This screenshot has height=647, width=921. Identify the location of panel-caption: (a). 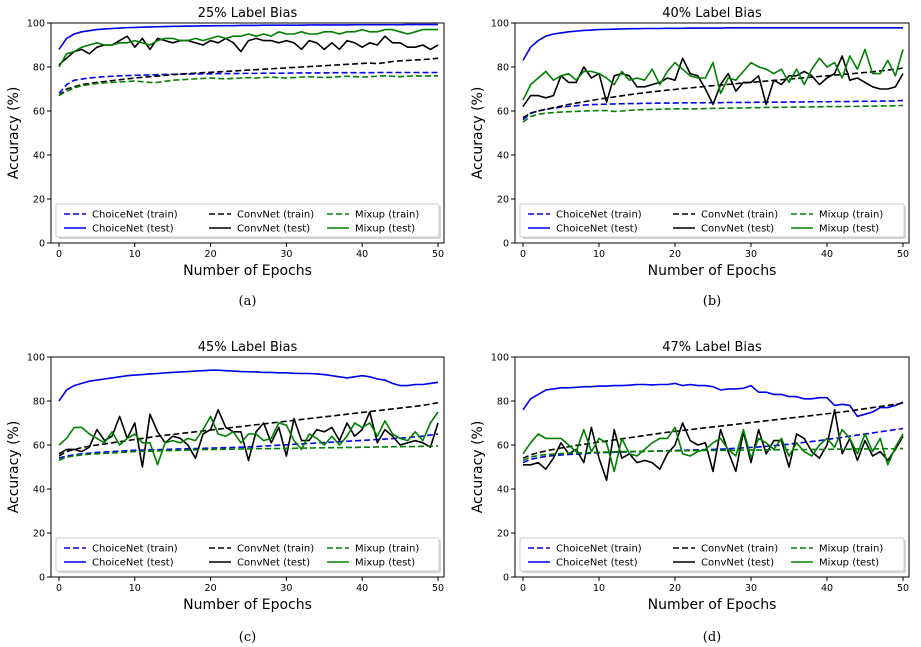
(248, 301).